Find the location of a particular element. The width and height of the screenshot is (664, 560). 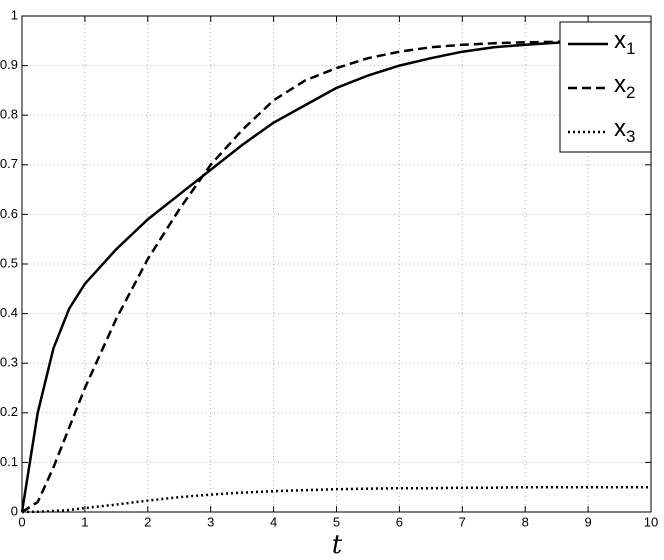

y-tick-label: 0 is located at coordinates (14, 510).